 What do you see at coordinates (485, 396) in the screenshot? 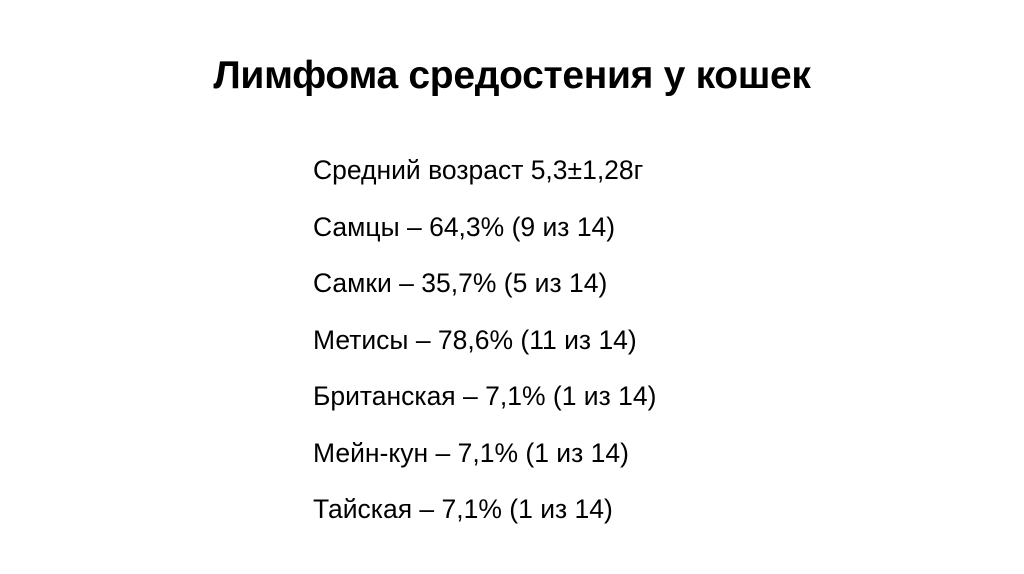
I see `list-item-british: Британская – 7,1% (1 из 14)` at bounding box center [485, 396].